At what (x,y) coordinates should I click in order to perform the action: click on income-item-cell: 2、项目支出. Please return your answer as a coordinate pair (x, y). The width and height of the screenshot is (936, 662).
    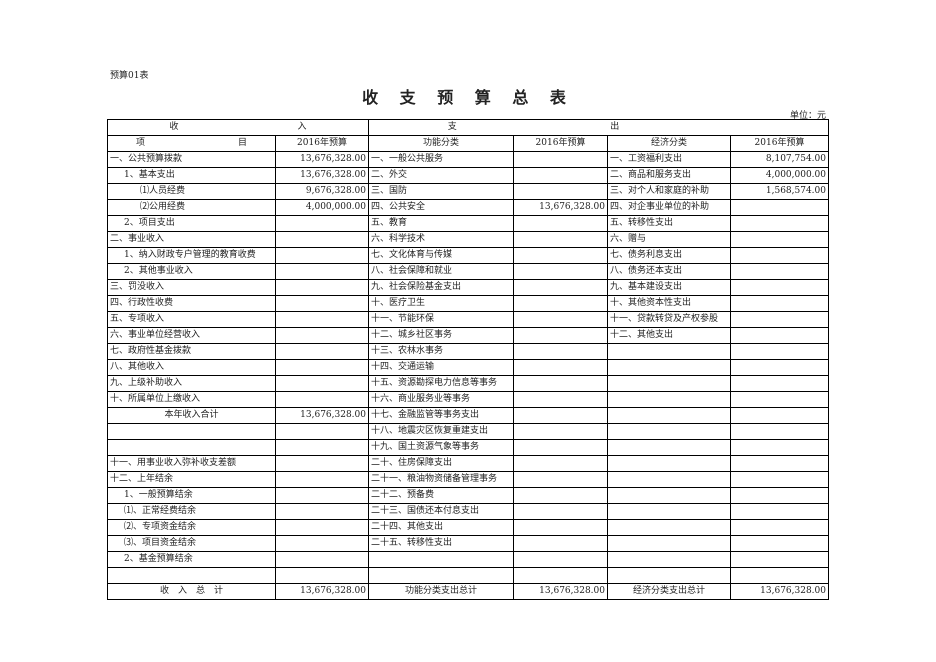
    Looking at the image, I should click on (191, 223).